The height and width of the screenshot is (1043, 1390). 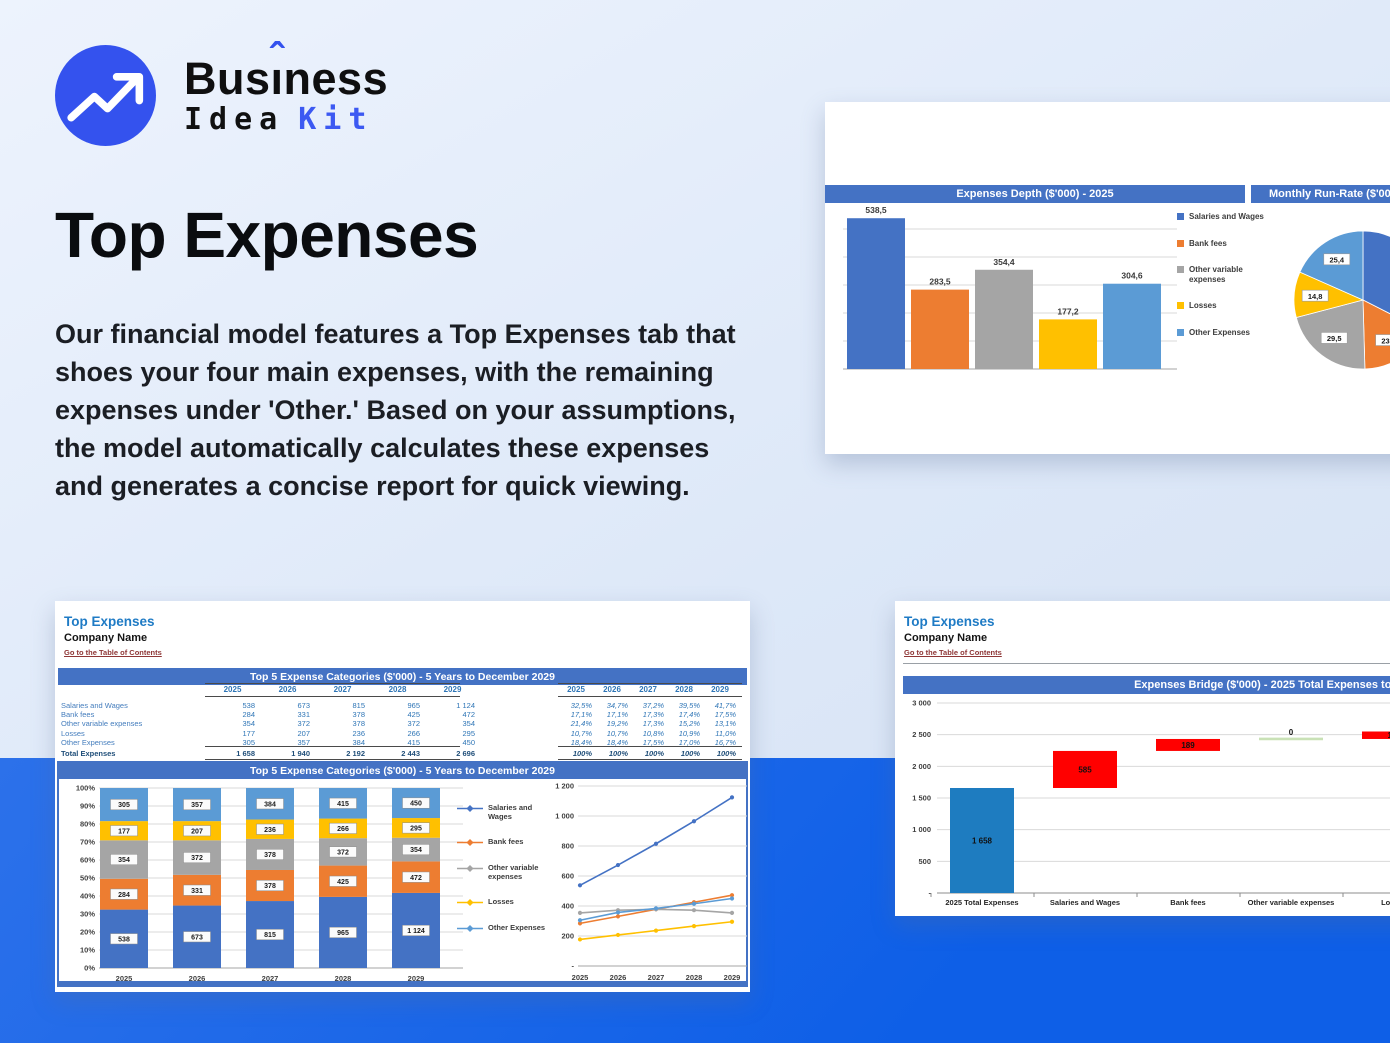 I want to click on value-cell: 384, so click(x=358, y=742).